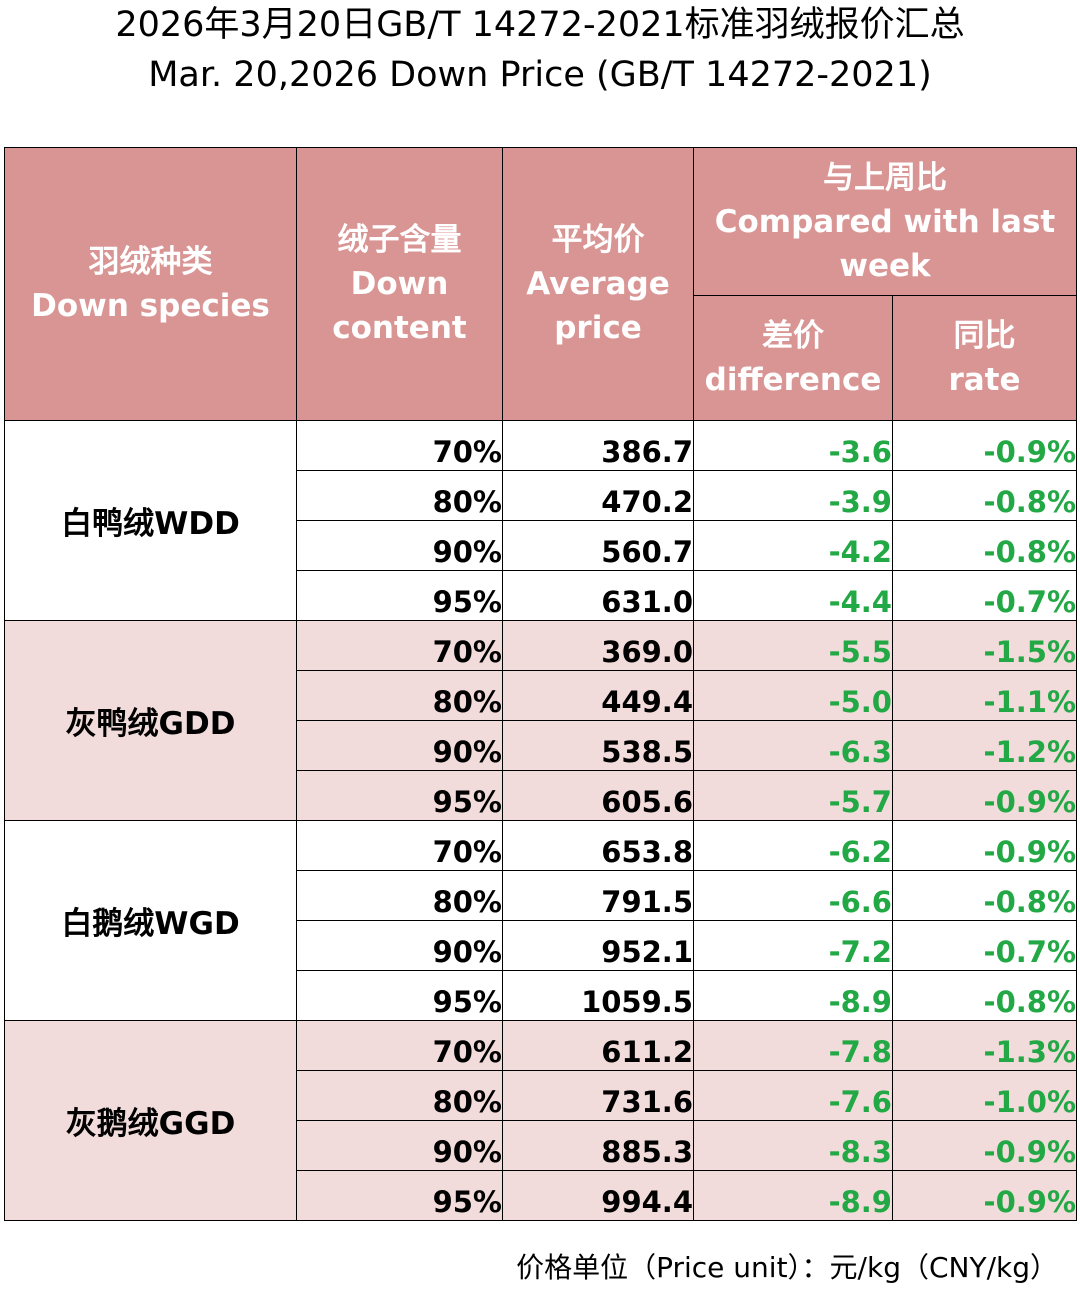 This screenshot has height=1289, width=1080. What do you see at coordinates (793, 1045) in the screenshot?
I see `difference-cell: -7.8` at bounding box center [793, 1045].